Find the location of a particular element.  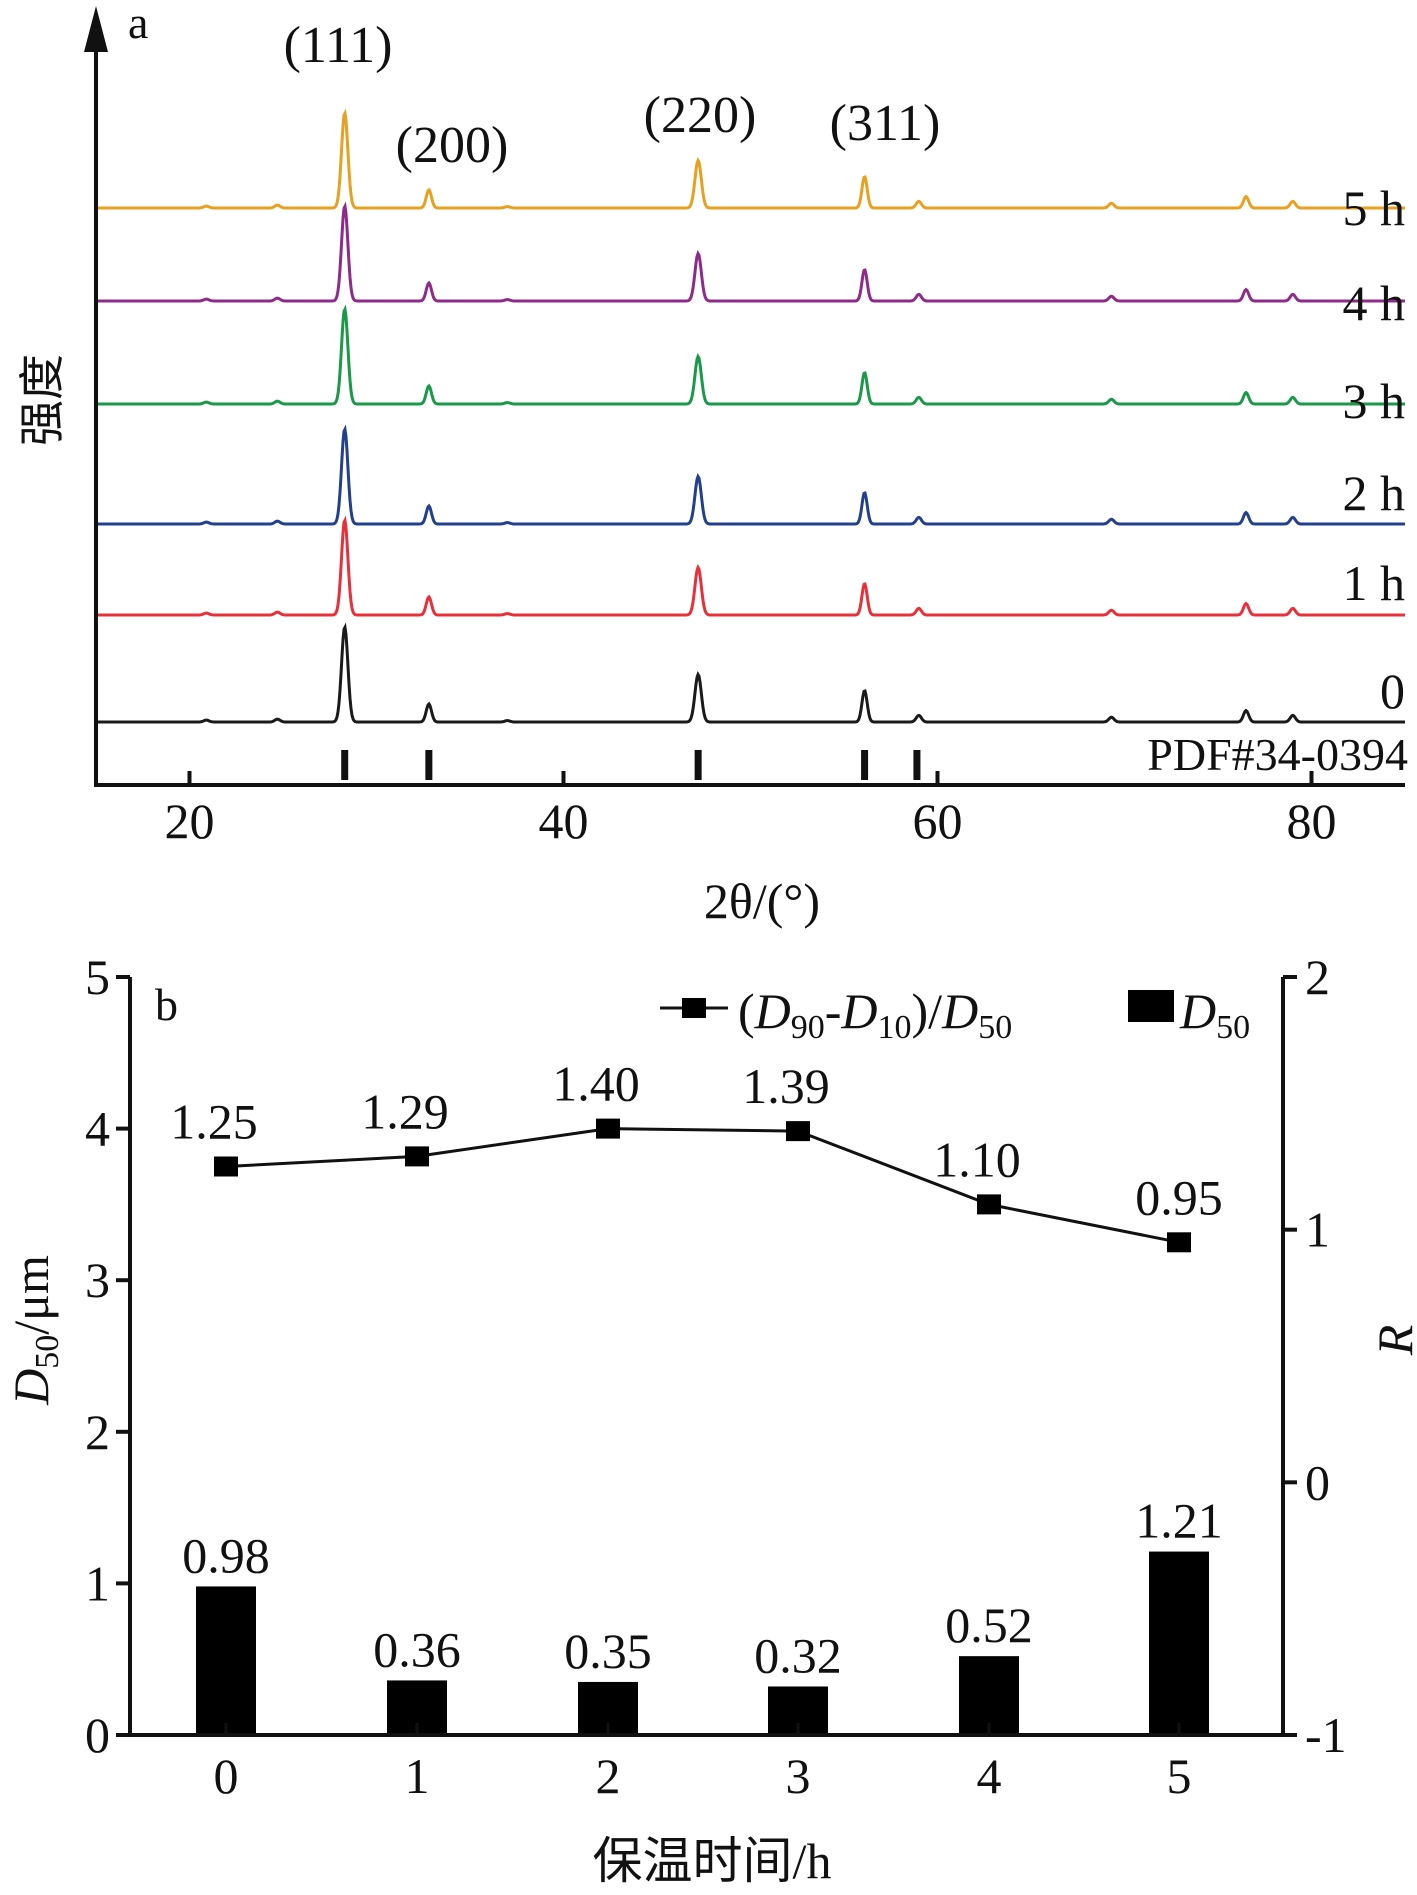

d50-bar-label: 0.98 is located at coordinates (226, 1555).